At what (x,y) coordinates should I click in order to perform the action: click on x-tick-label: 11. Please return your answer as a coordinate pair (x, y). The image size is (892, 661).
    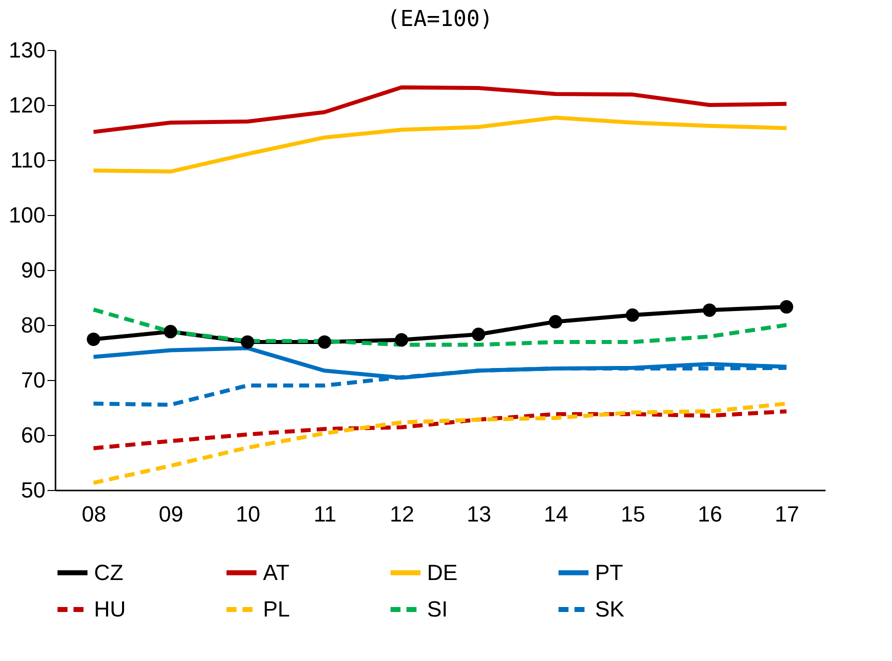
    Looking at the image, I should click on (325, 514).